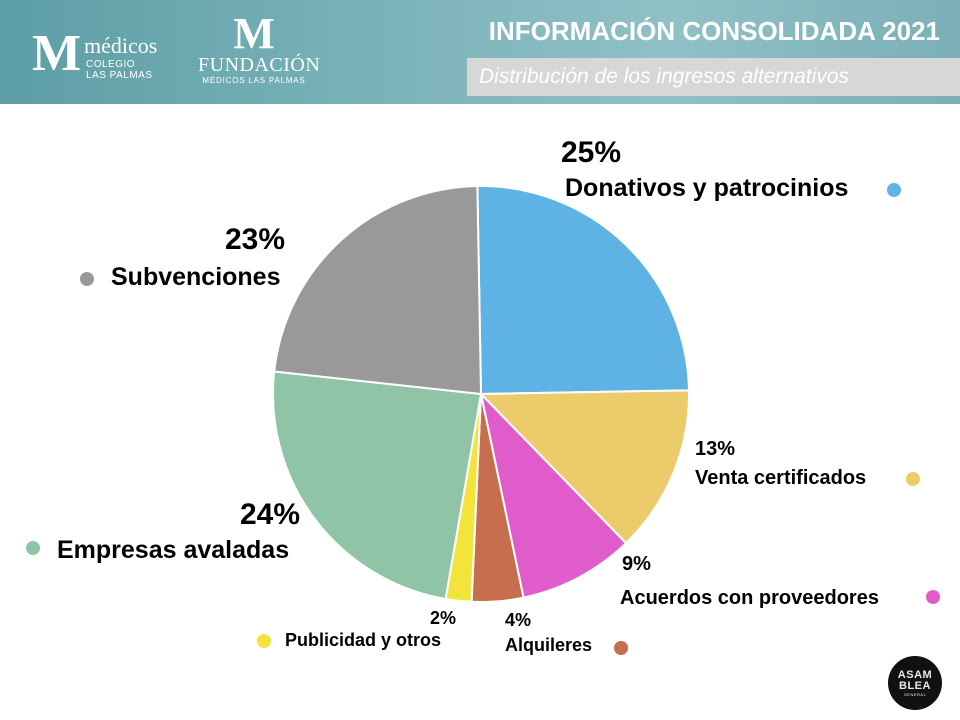 The image size is (960, 720). What do you see at coordinates (915, 694) in the screenshot?
I see `badge-line-3: GENERAL` at bounding box center [915, 694].